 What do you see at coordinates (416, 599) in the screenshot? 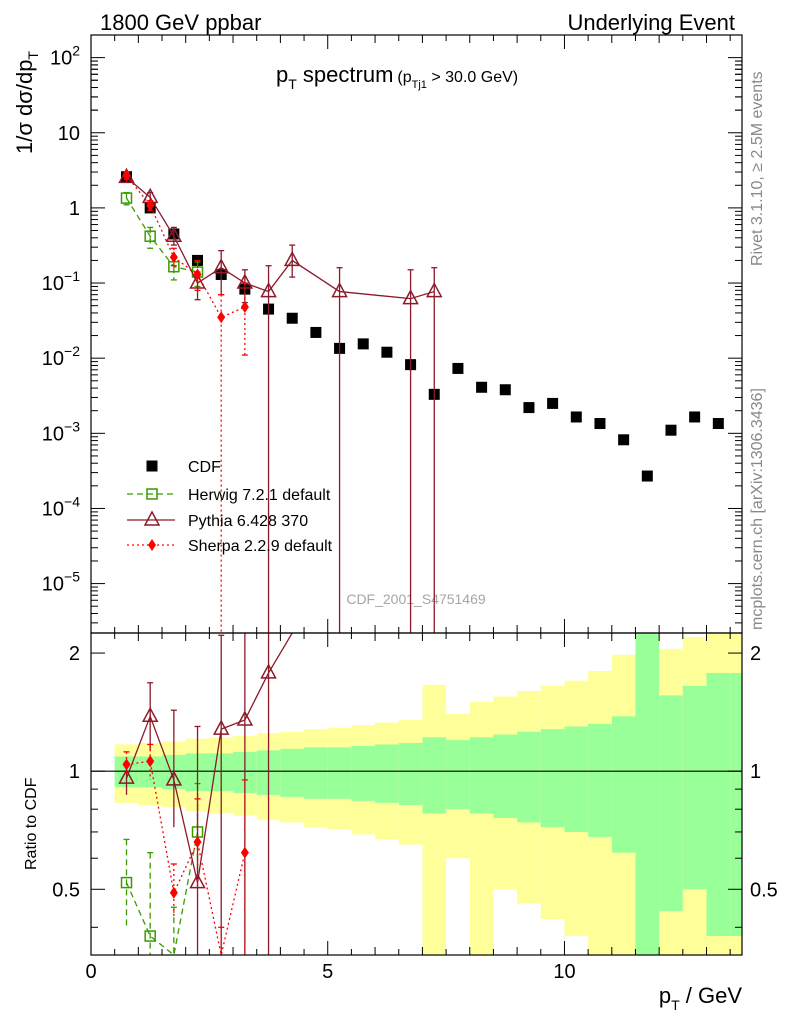
I see `watermark: CDF_2001_S4751469` at bounding box center [416, 599].